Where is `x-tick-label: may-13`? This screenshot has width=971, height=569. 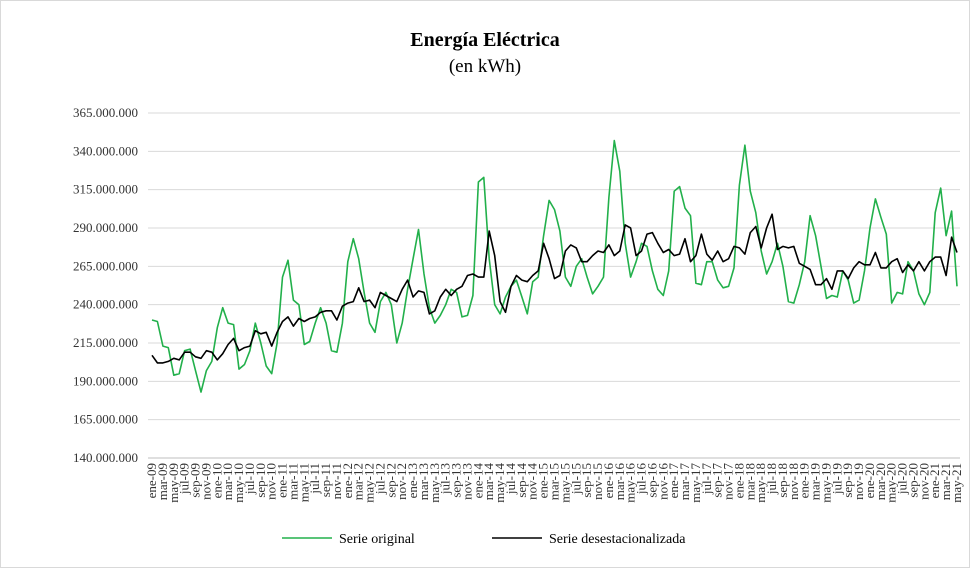 x-tick-label: may-13 is located at coordinates (434, 483).